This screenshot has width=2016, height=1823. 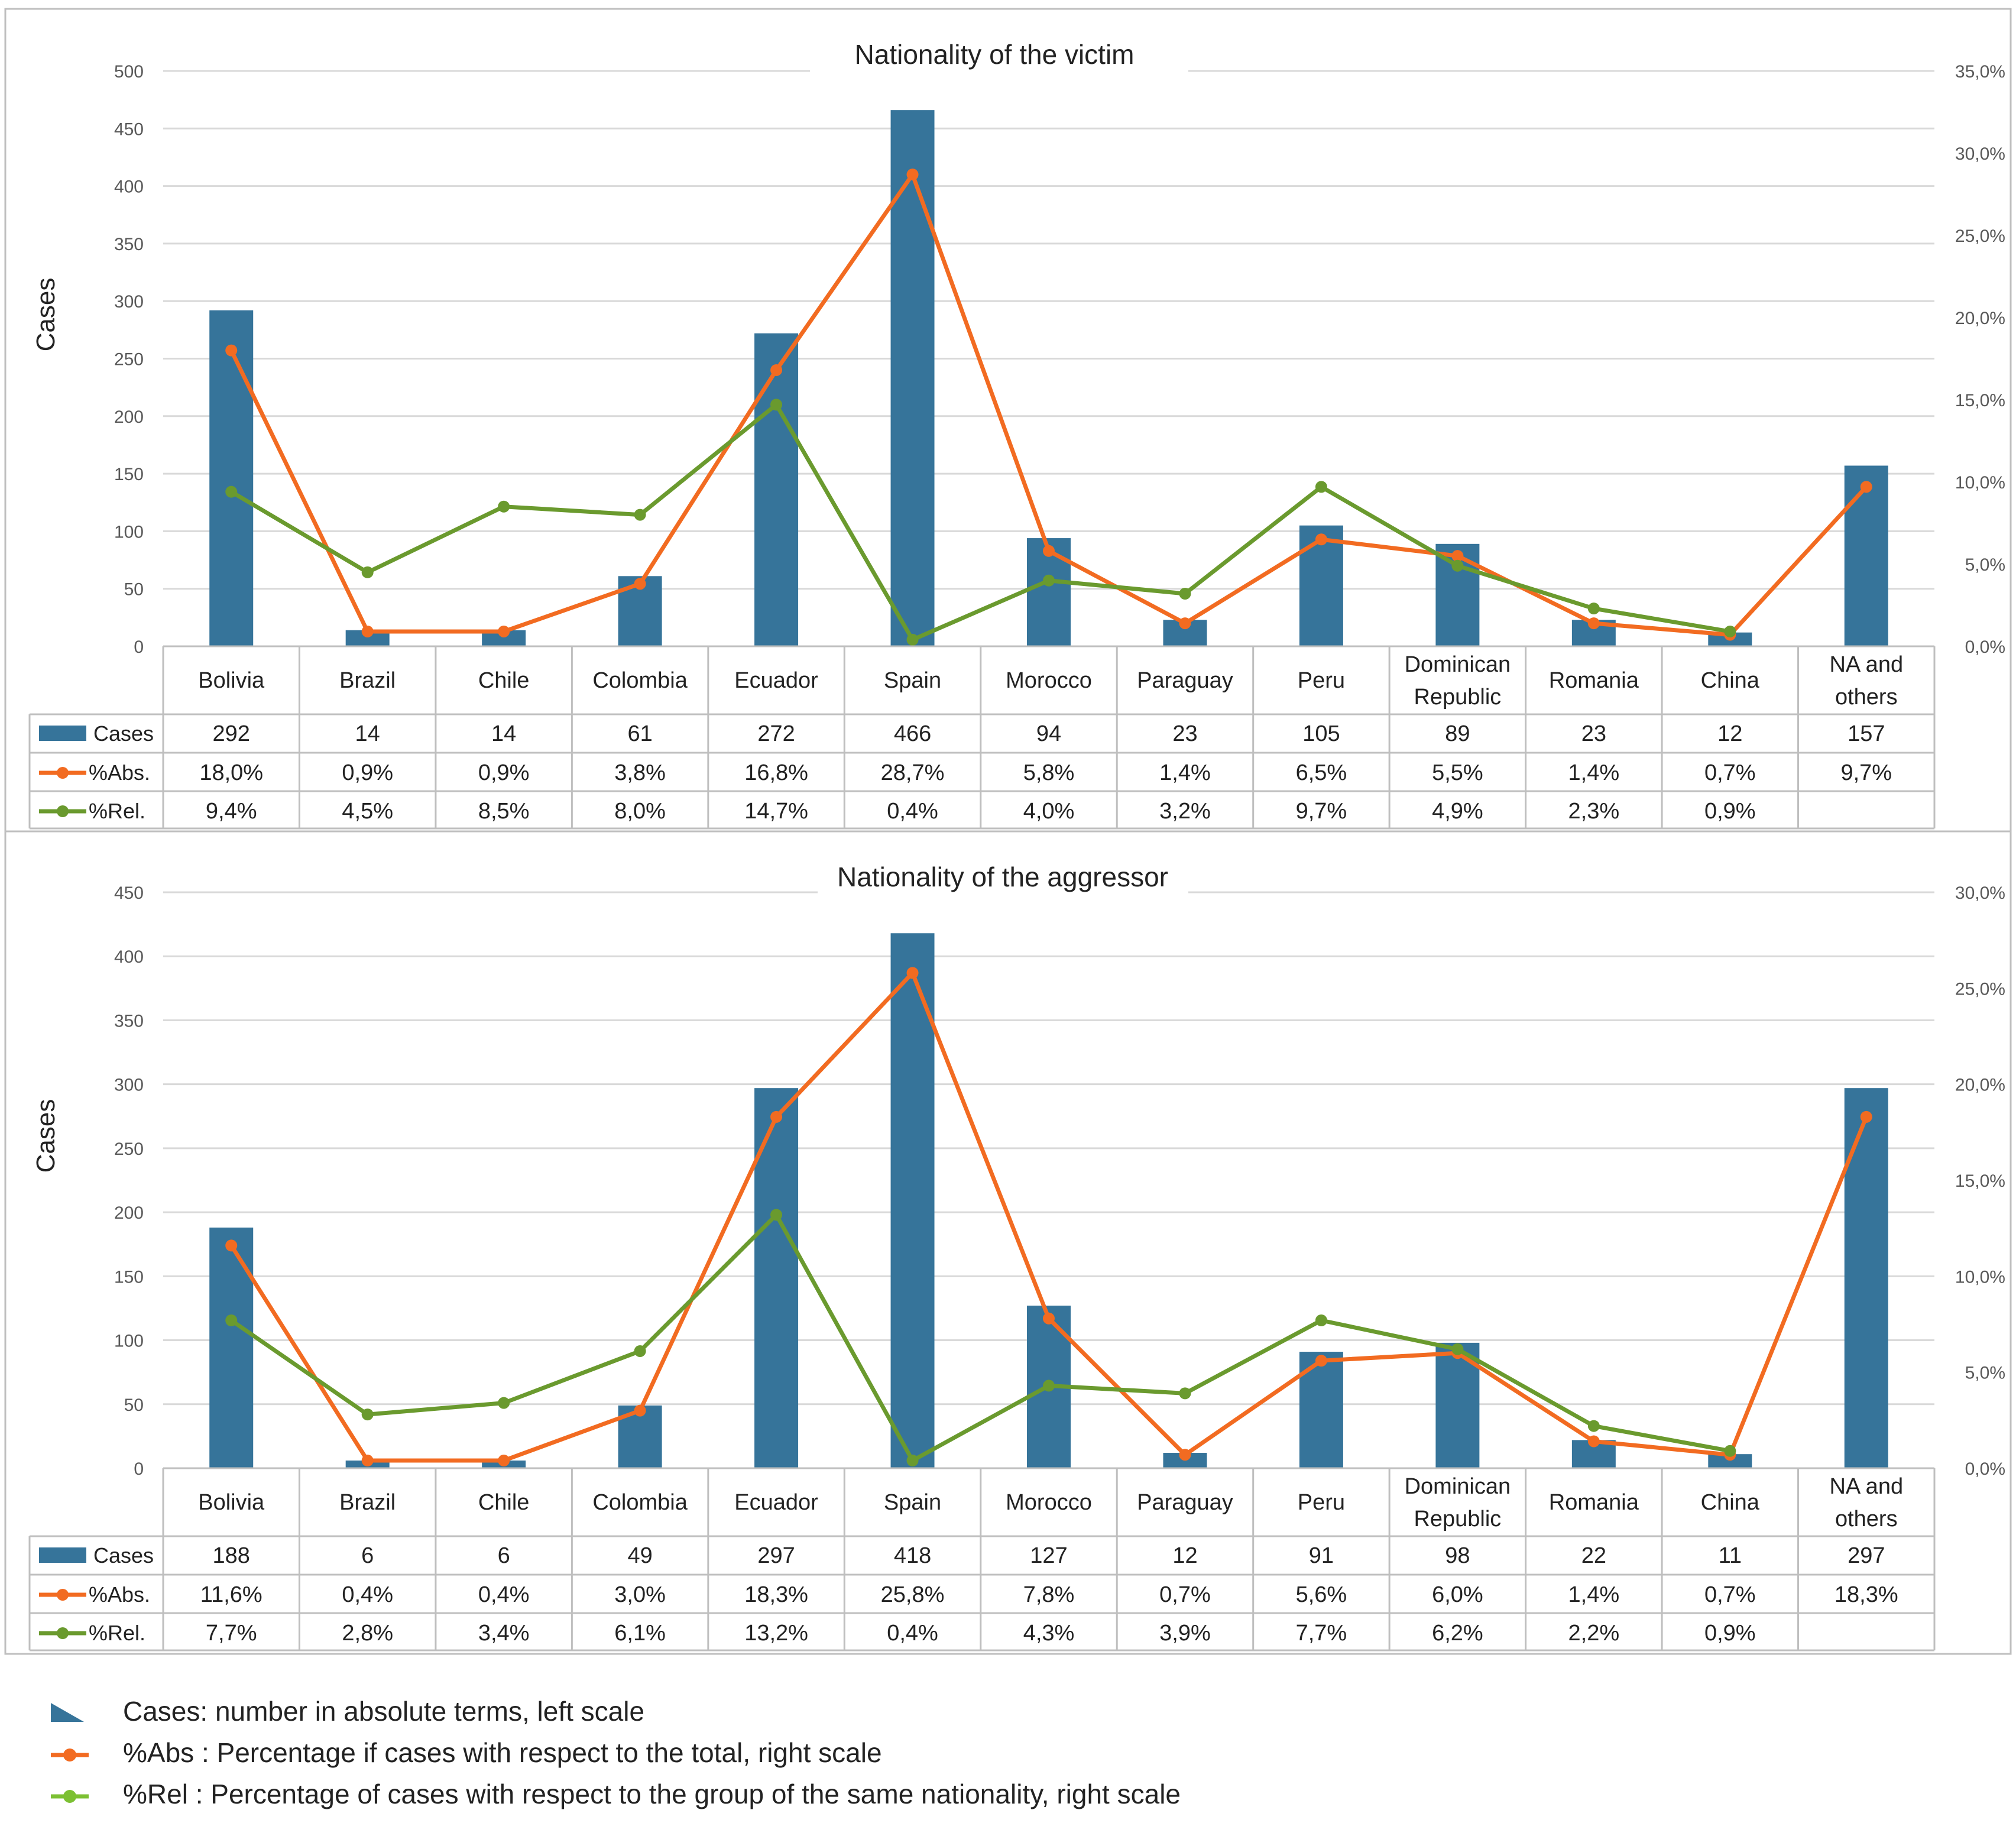 What do you see at coordinates (1866, 1594) in the screenshot?
I see `aggressor-abs-value: 18,3%` at bounding box center [1866, 1594].